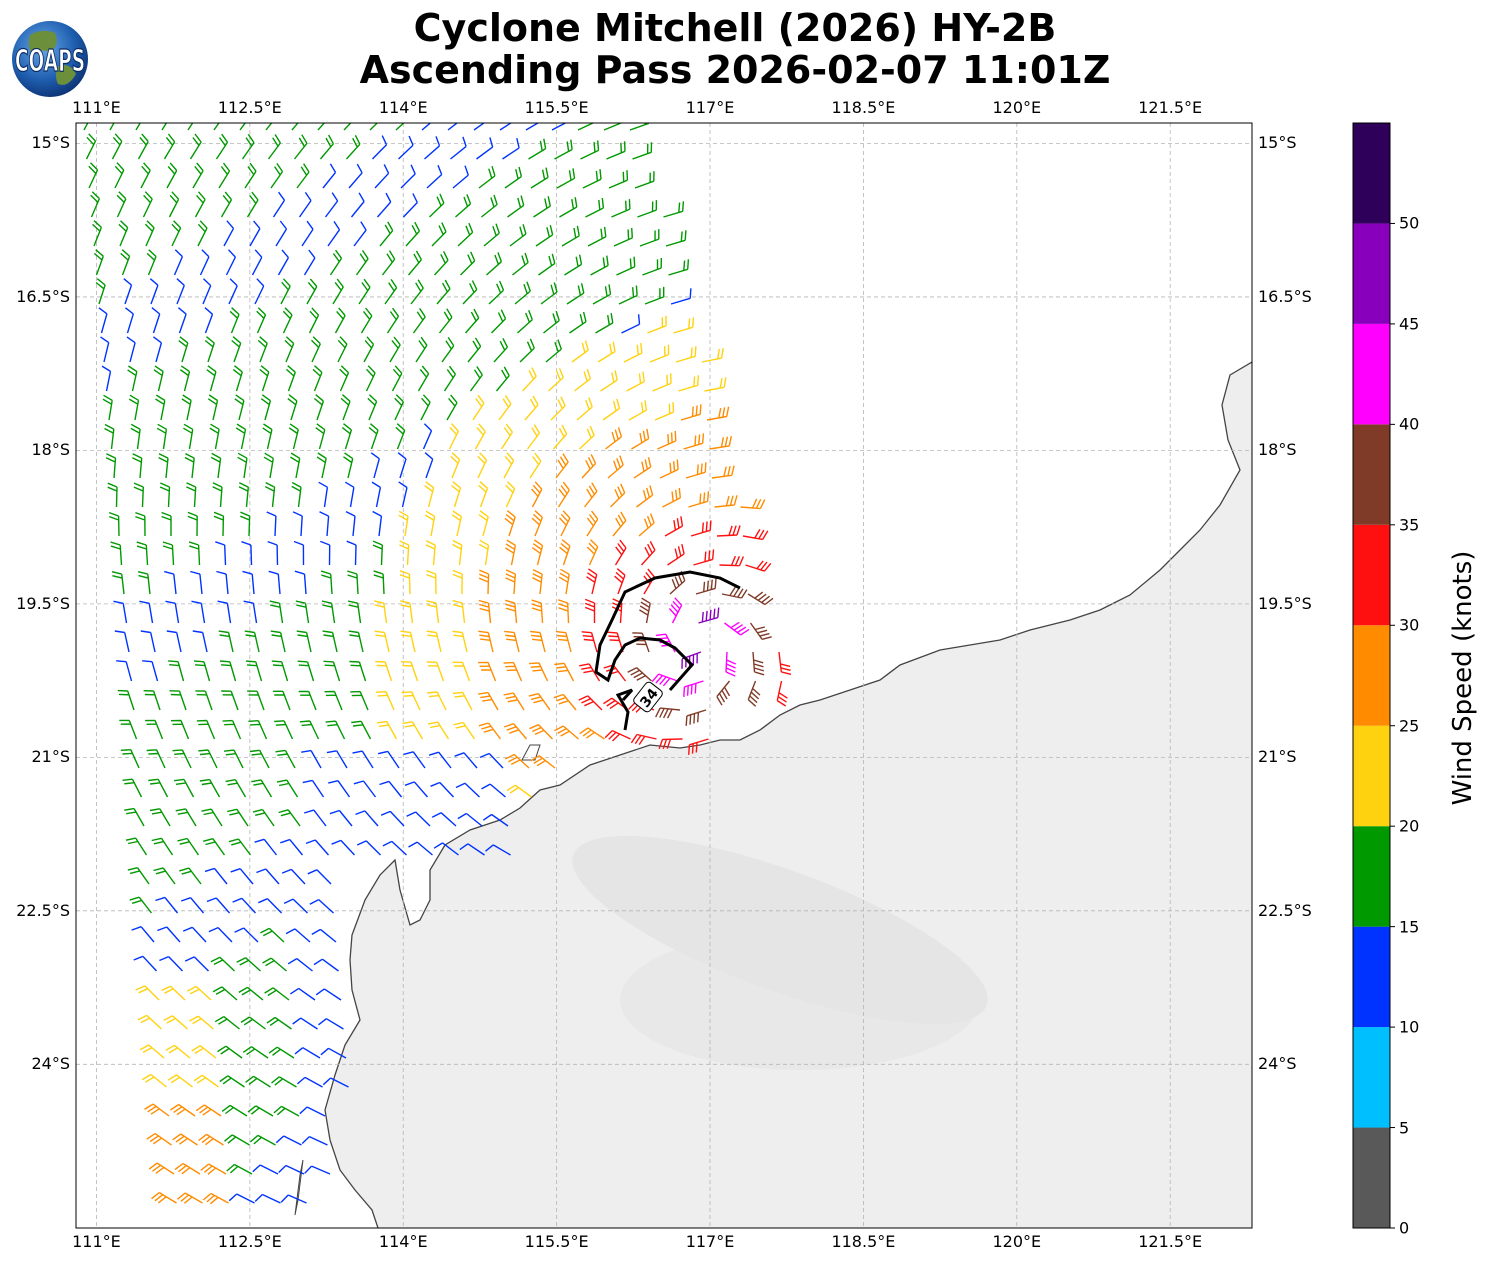 The width and height of the screenshot is (1490, 1264). What do you see at coordinates (1404, 1128) in the screenshot?
I see `colorbar-tick-label: 5` at bounding box center [1404, 1128].